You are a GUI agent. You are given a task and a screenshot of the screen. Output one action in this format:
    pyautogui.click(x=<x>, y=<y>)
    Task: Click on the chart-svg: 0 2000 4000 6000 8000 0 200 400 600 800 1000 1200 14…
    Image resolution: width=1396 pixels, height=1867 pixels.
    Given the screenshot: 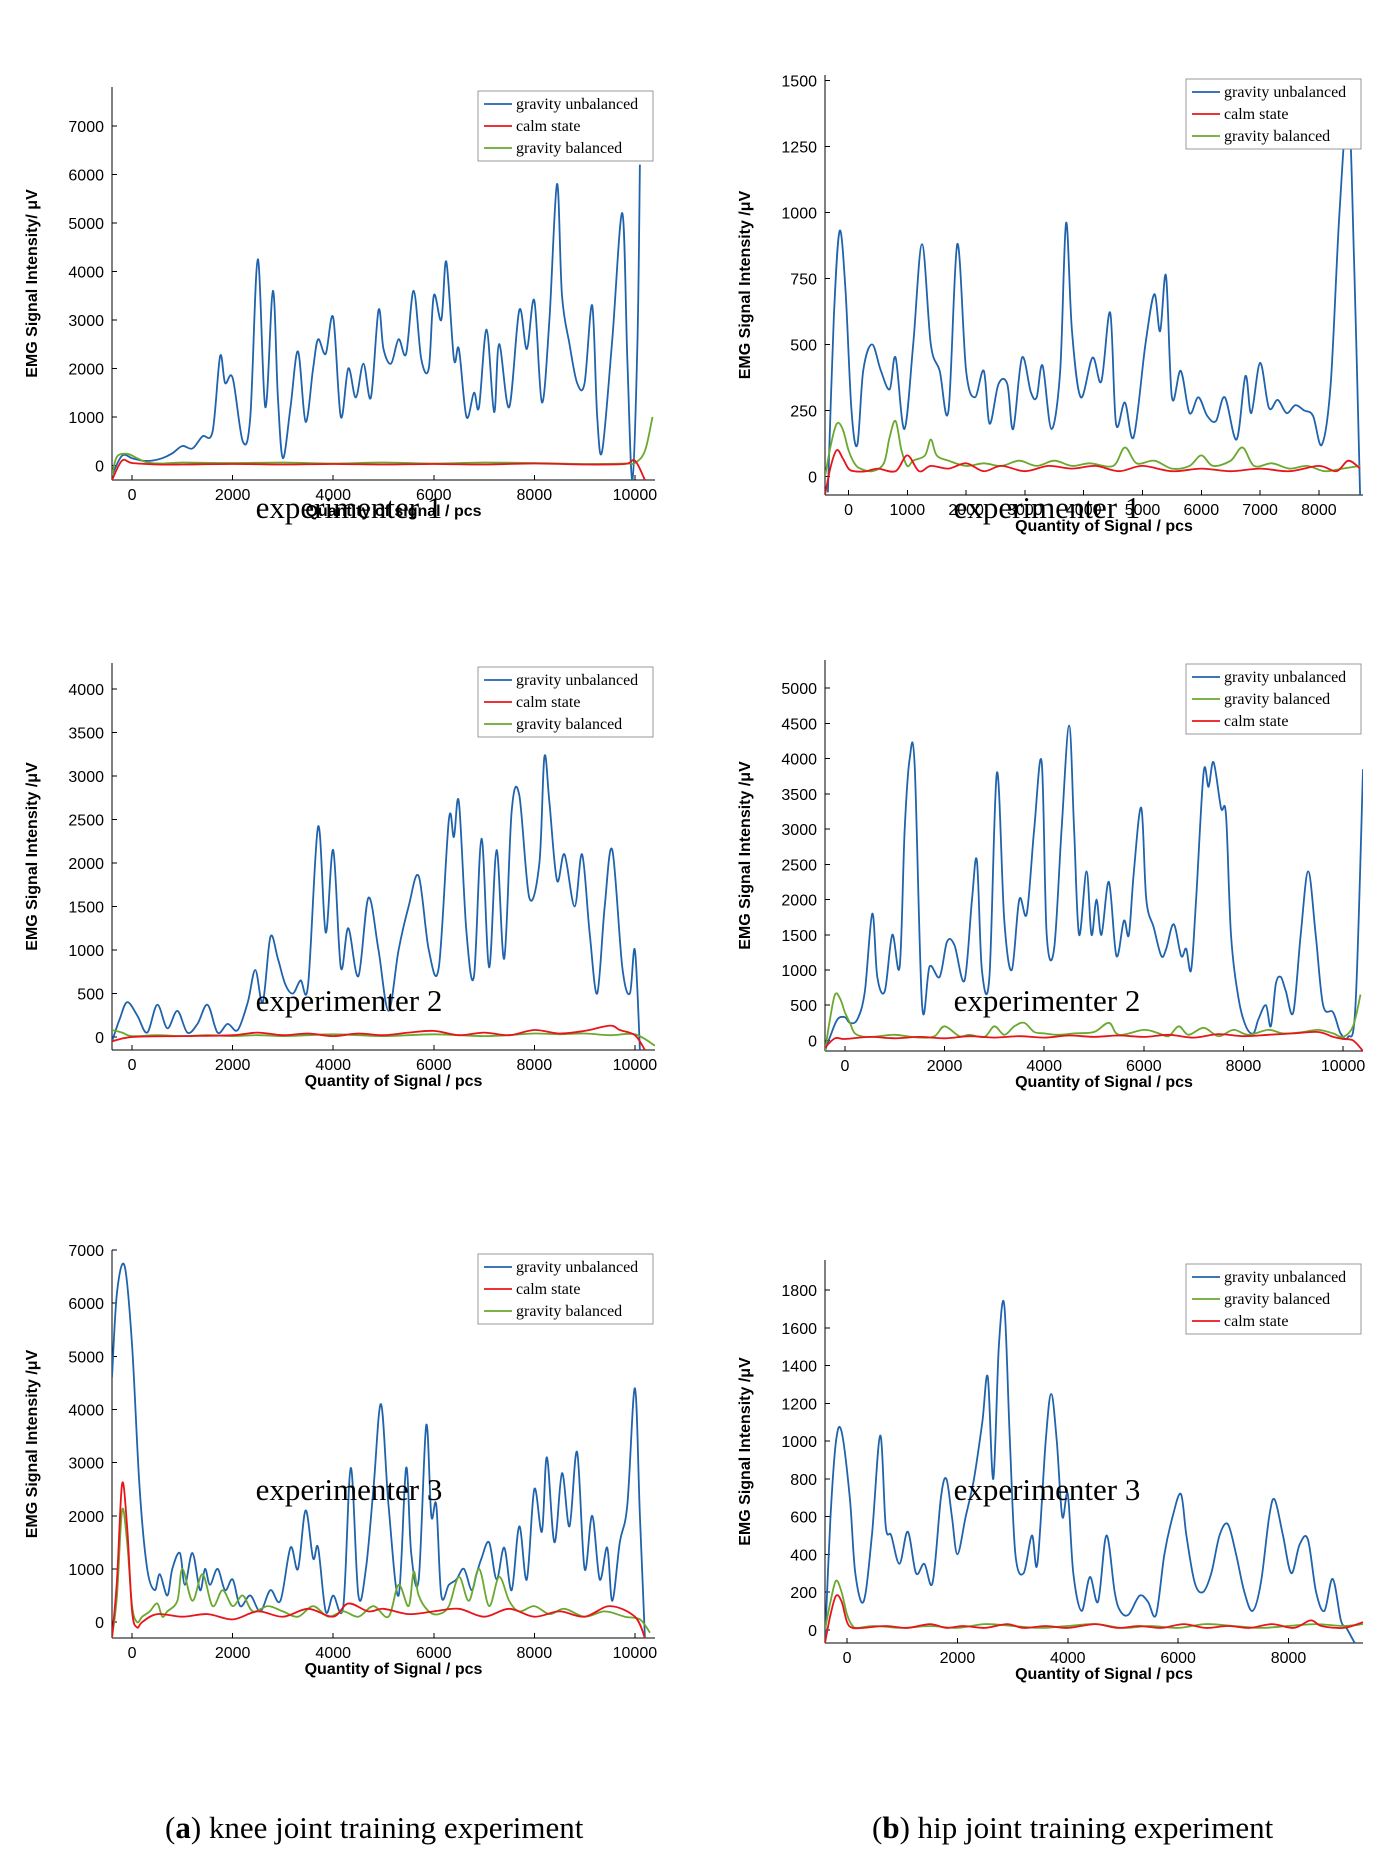 What is the action you would take?
    pyautogui.click(x=1050, y=1471)
    